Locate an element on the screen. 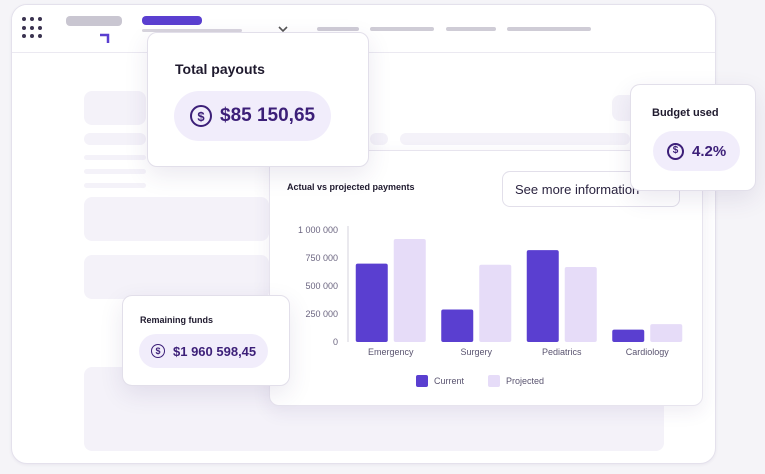 The width and height of the screenshot is (765, 474). x-tick-label: Pediatrics is located at coordinates (562, 352).